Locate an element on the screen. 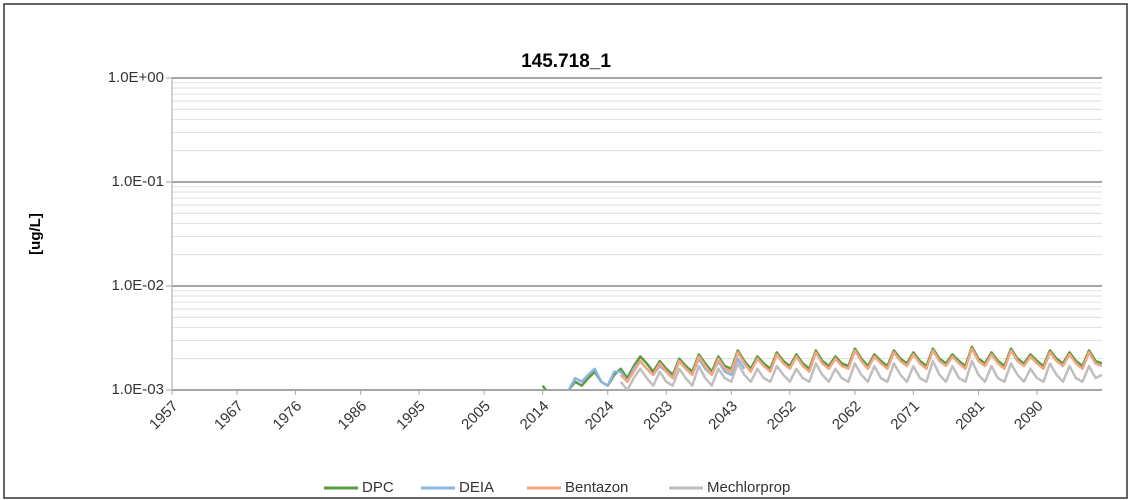 Image resolution: width=1132 pixels, height=500 pixels. y-tick-label: 1.0E-02 is located at coordinates (137, 285).